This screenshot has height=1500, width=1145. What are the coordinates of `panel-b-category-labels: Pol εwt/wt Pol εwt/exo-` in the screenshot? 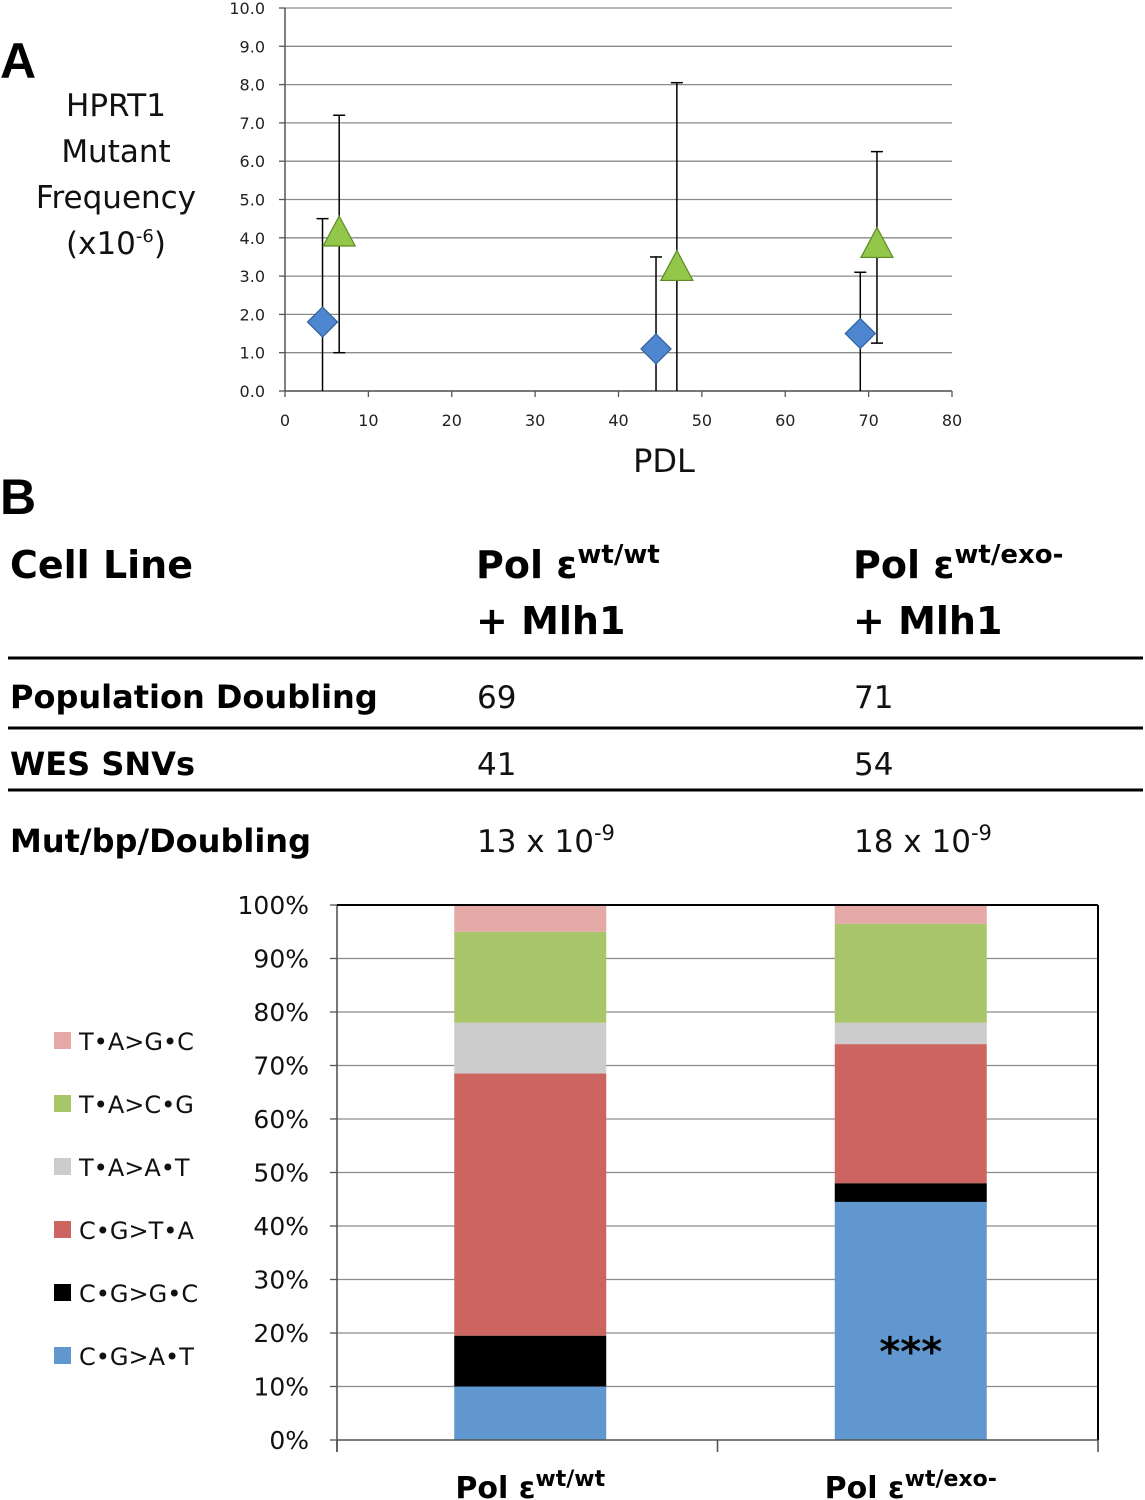 It's located at (726, 1483).